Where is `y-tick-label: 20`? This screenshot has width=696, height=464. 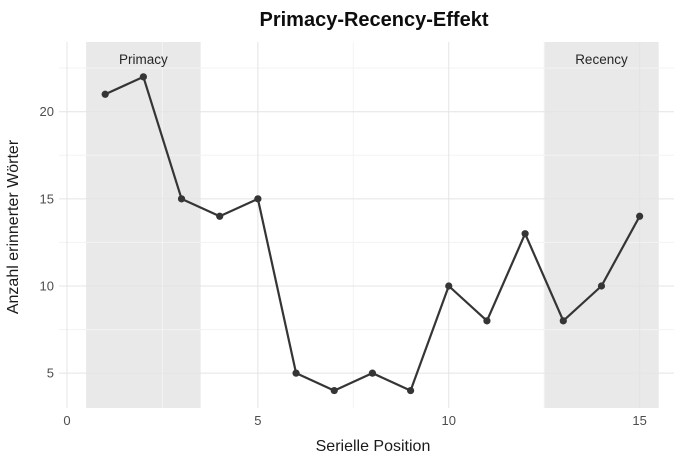
y-tick-label: 20 is located at coordinates (47, 111).